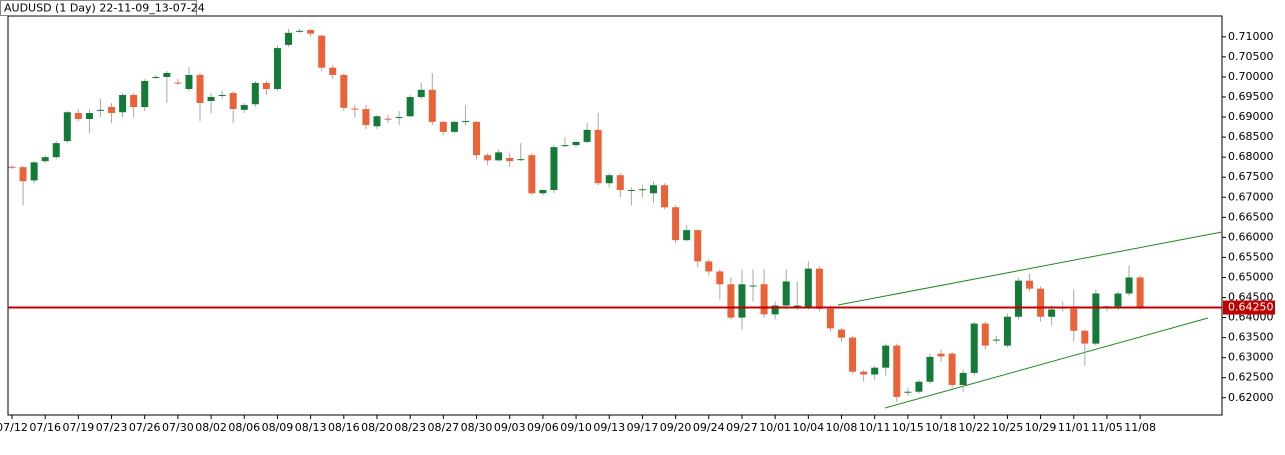 This screenshot has height=455, width=1285. I want to click on y-tick-label: 0.69500, so click(1251, 96).